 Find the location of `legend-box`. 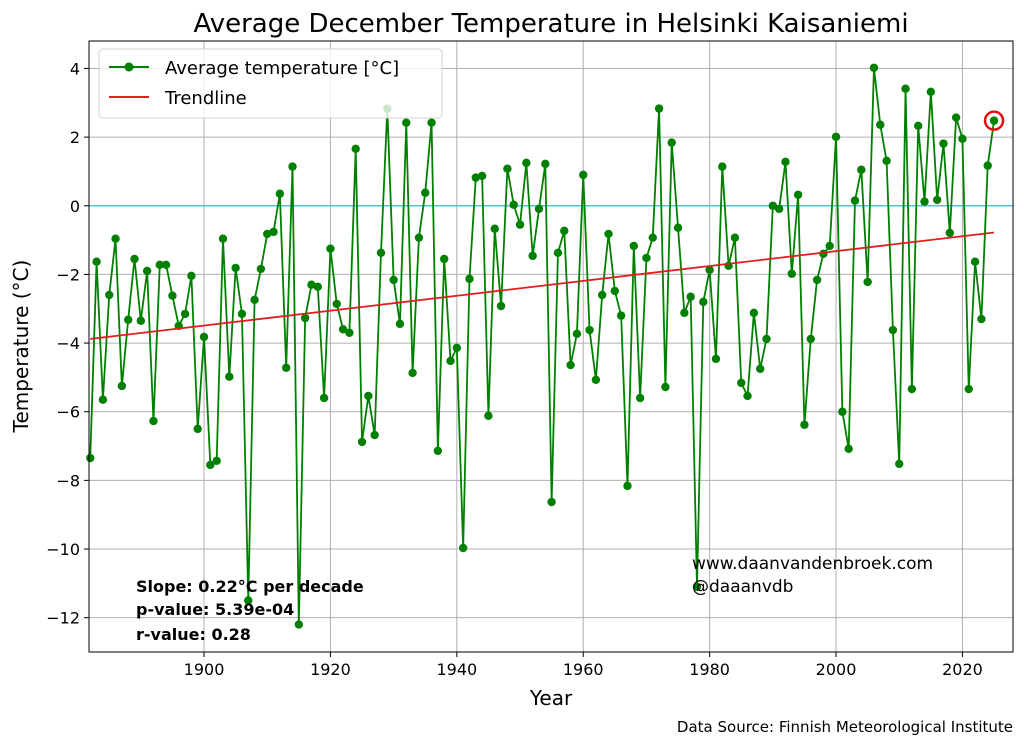

legend-box is located at coordinates (270, 83).